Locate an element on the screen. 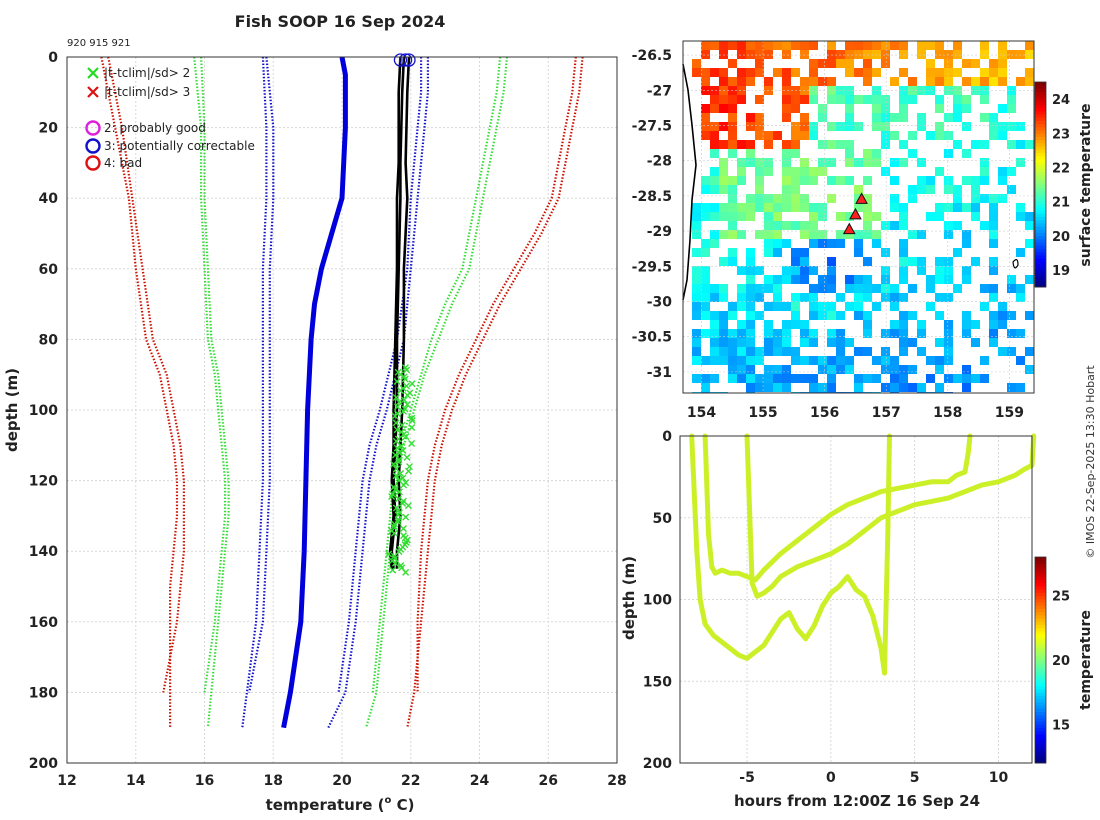 The height and width of the screenshot is (820, 1100). profile-xtick-1: 14 is located at coordinates (136, 781).